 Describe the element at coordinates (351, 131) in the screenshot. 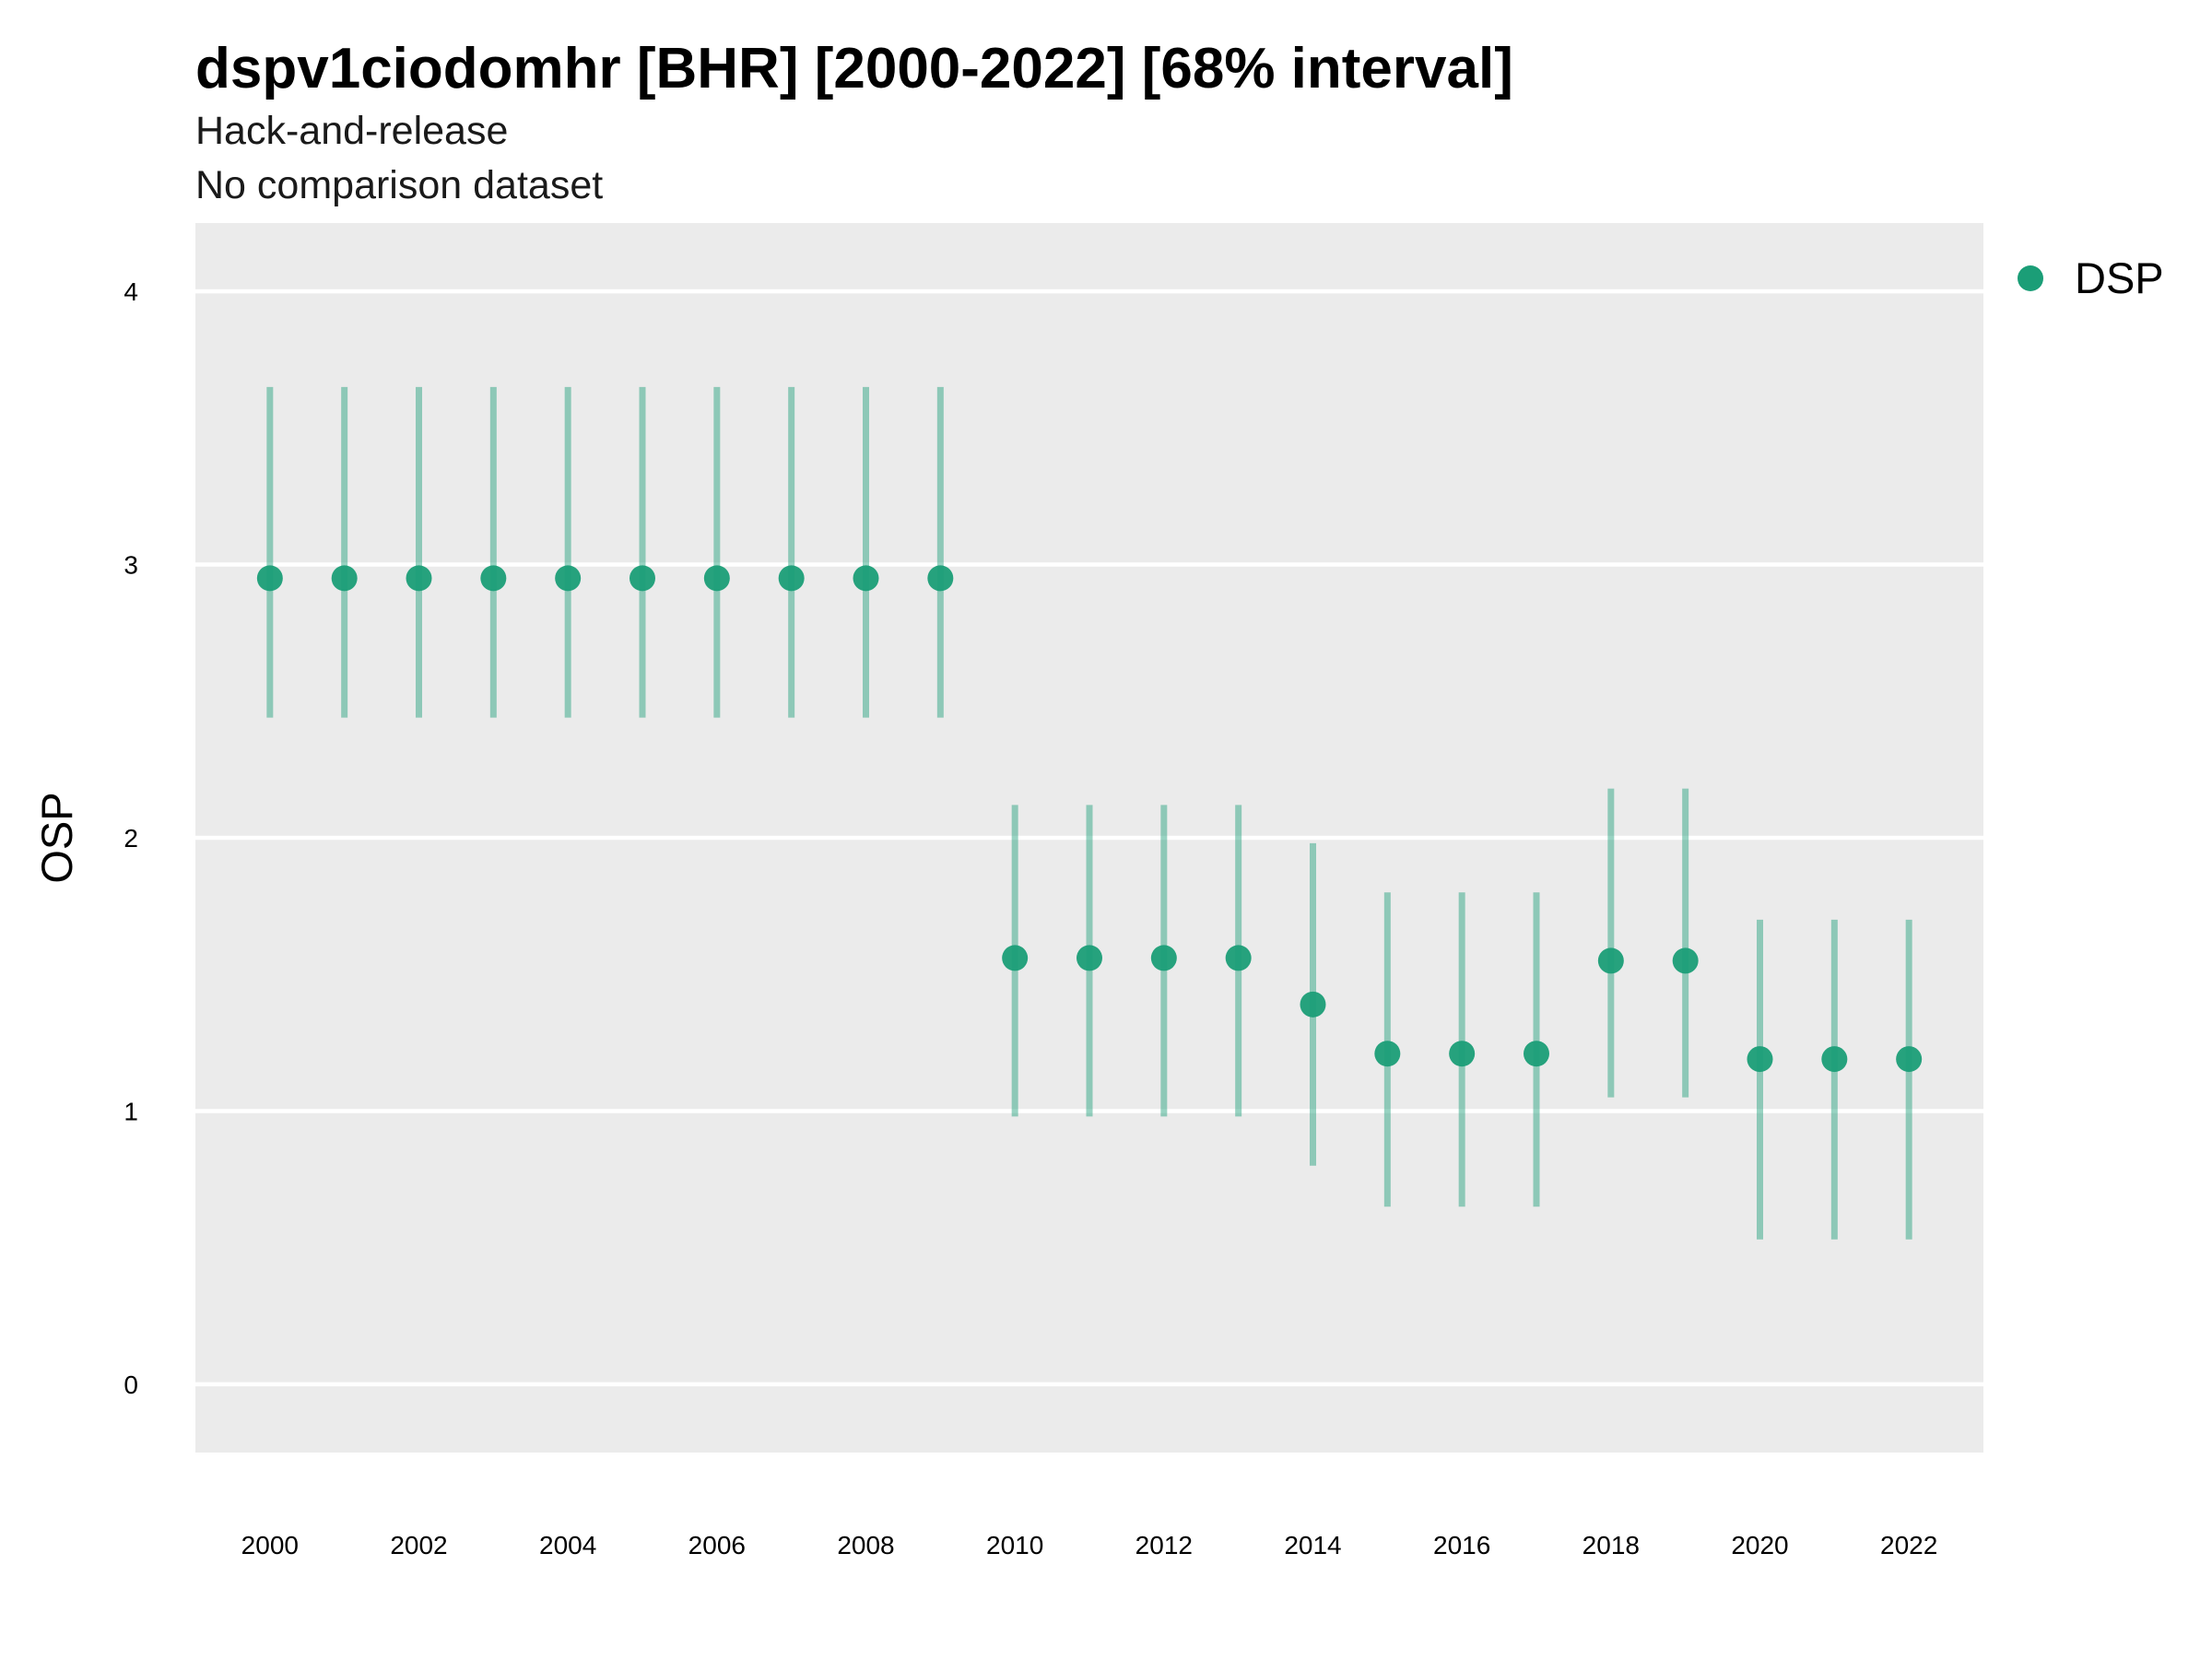

I see `chart-subtitle-line-1: Hack-and-release` at that location.